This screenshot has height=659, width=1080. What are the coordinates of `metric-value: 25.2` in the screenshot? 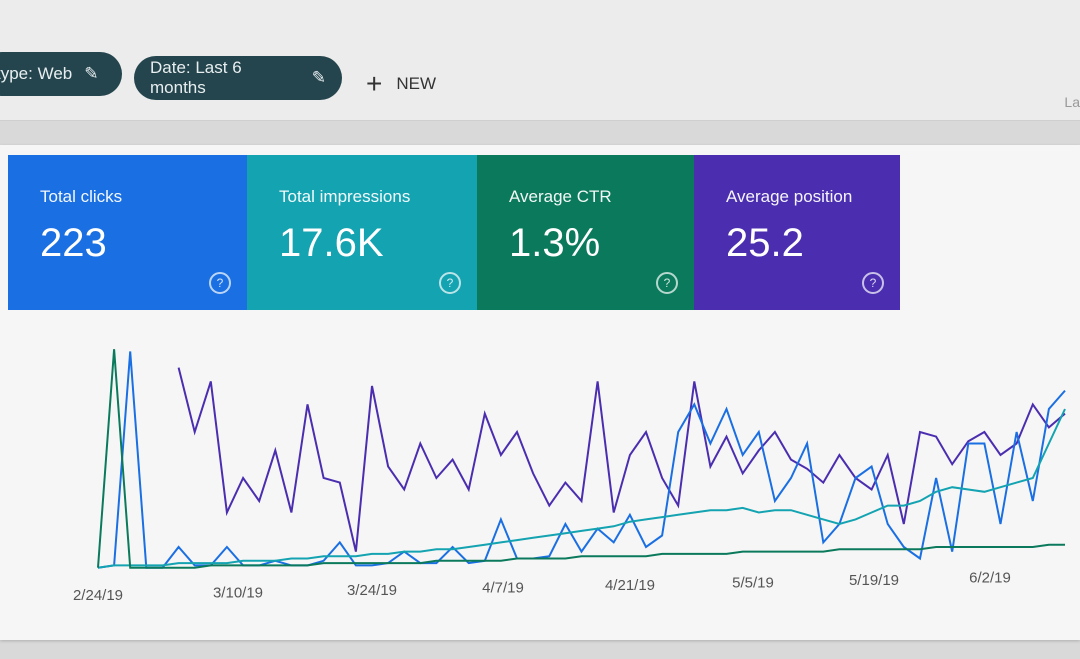 It's located at (765, 243).